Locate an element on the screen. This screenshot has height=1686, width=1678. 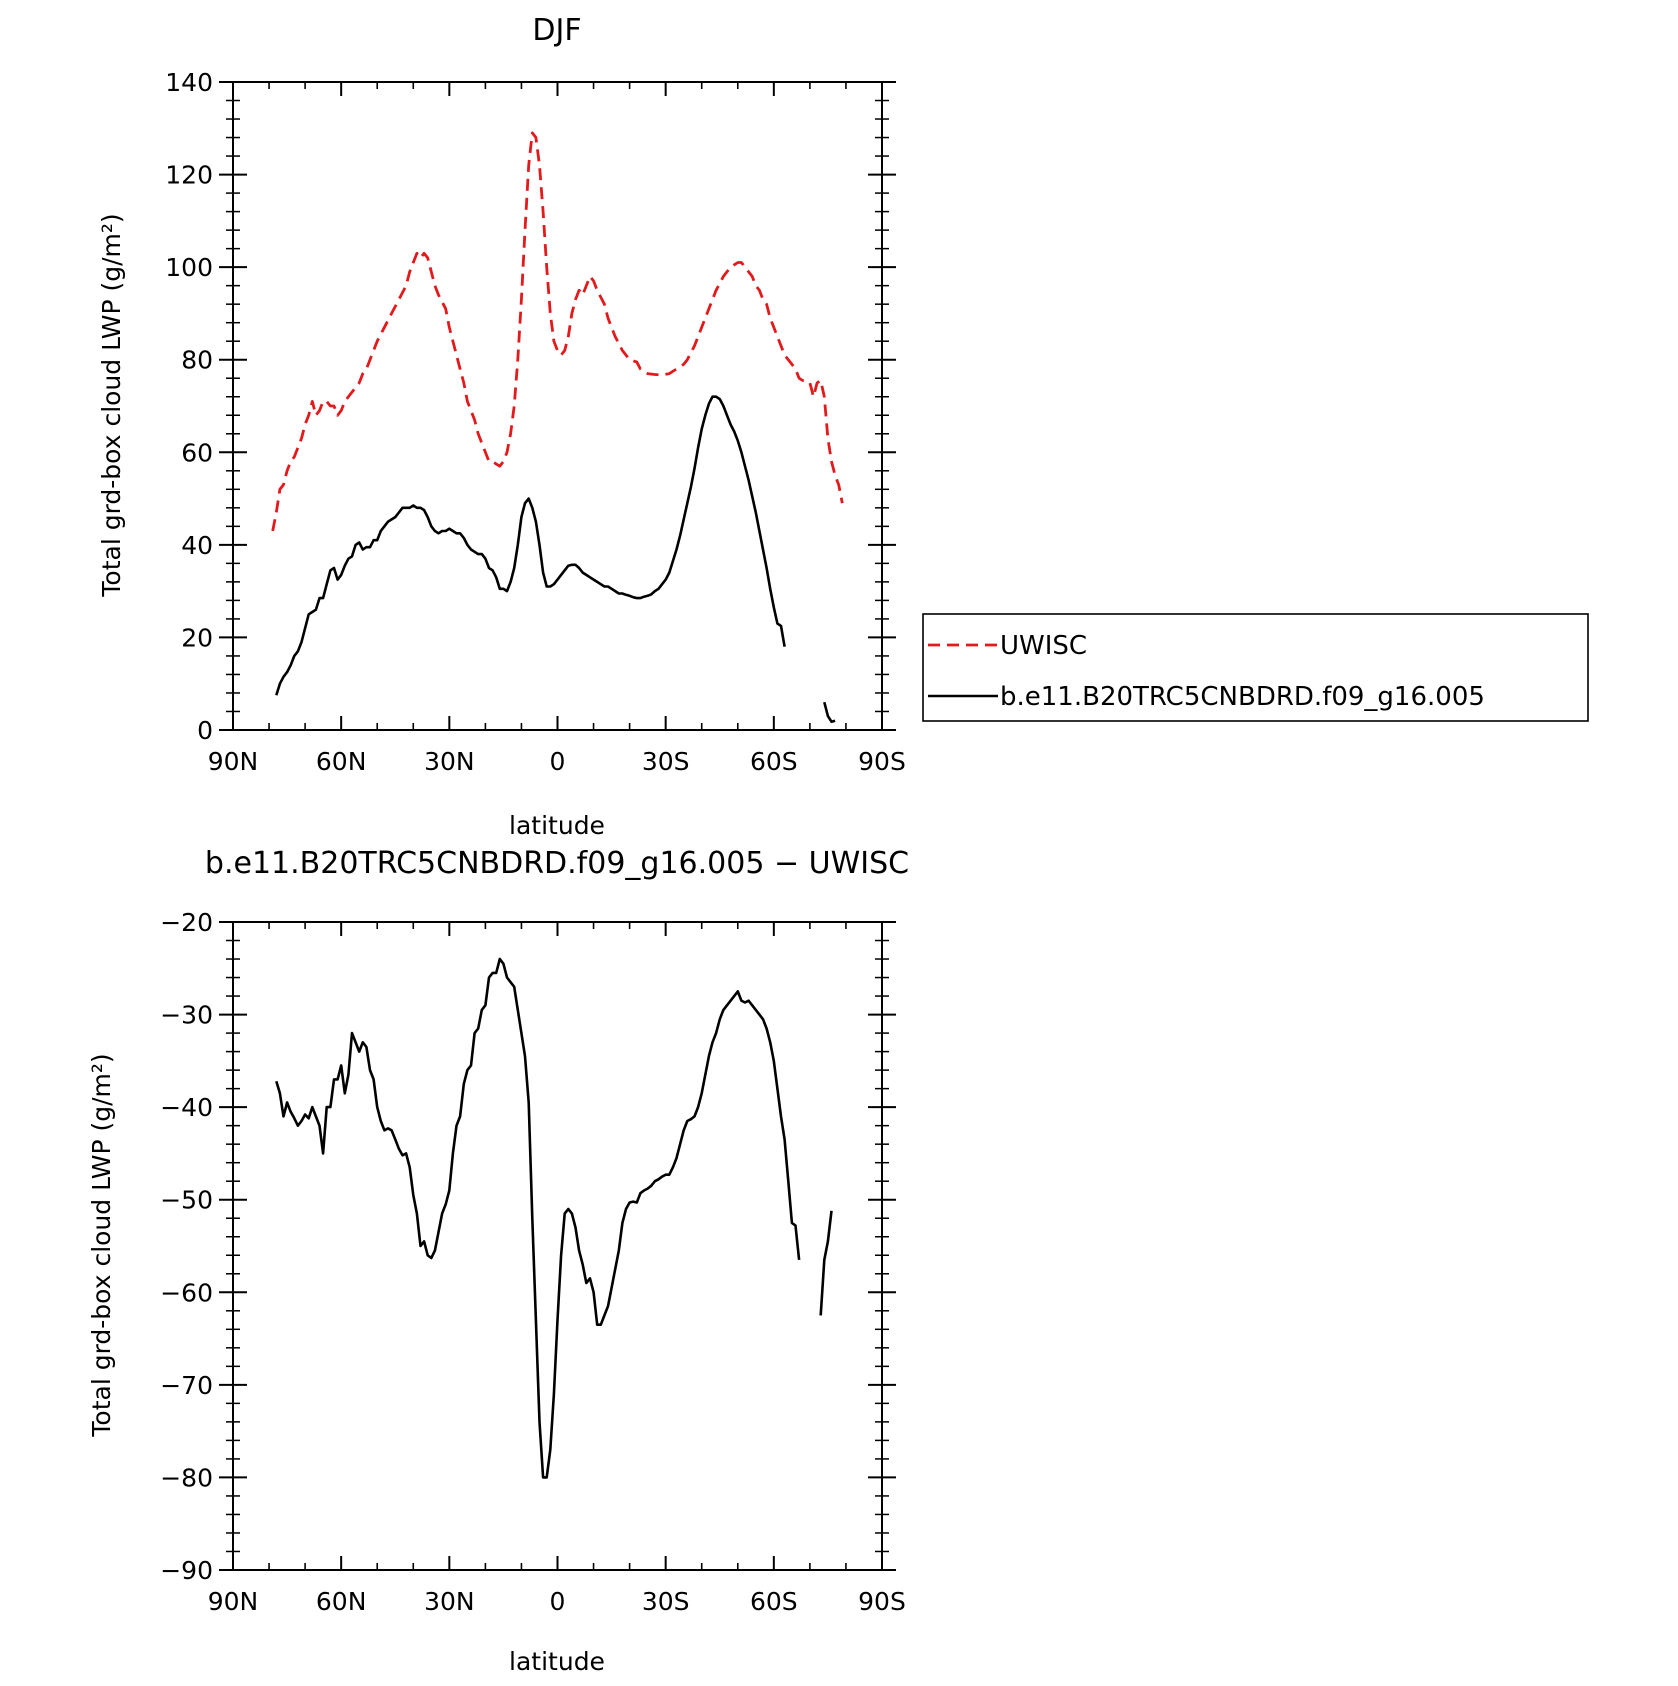
legend: UWISC b.e11.B20TRC5CNBDRD.f09_g16.005 is located at coordinates (1255, 667).